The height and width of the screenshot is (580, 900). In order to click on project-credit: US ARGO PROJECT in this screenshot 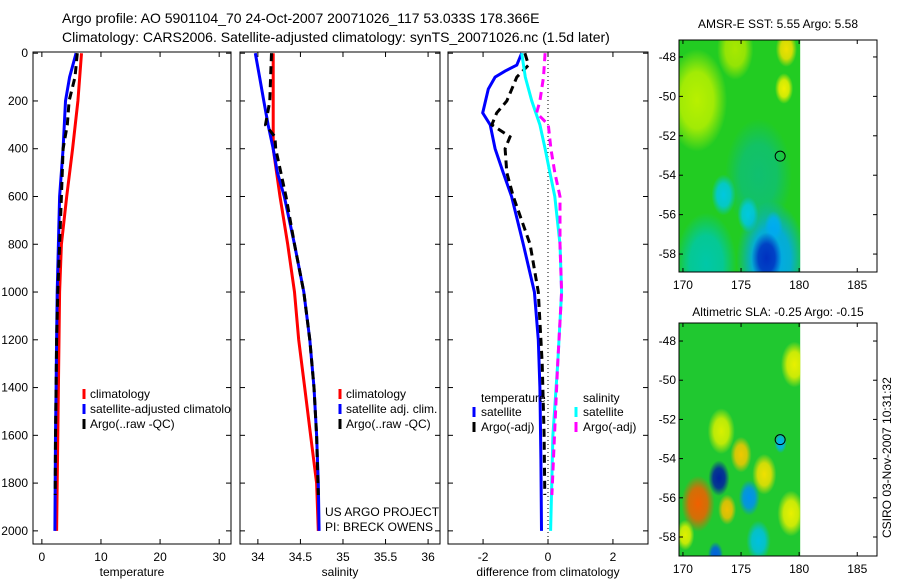, I will do `click(382, 512)`.